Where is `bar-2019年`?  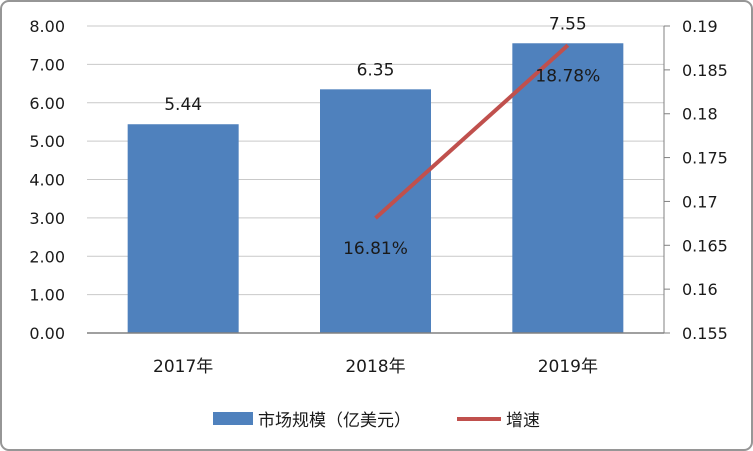
bar-2019年 is located at coordinates (568, 188).